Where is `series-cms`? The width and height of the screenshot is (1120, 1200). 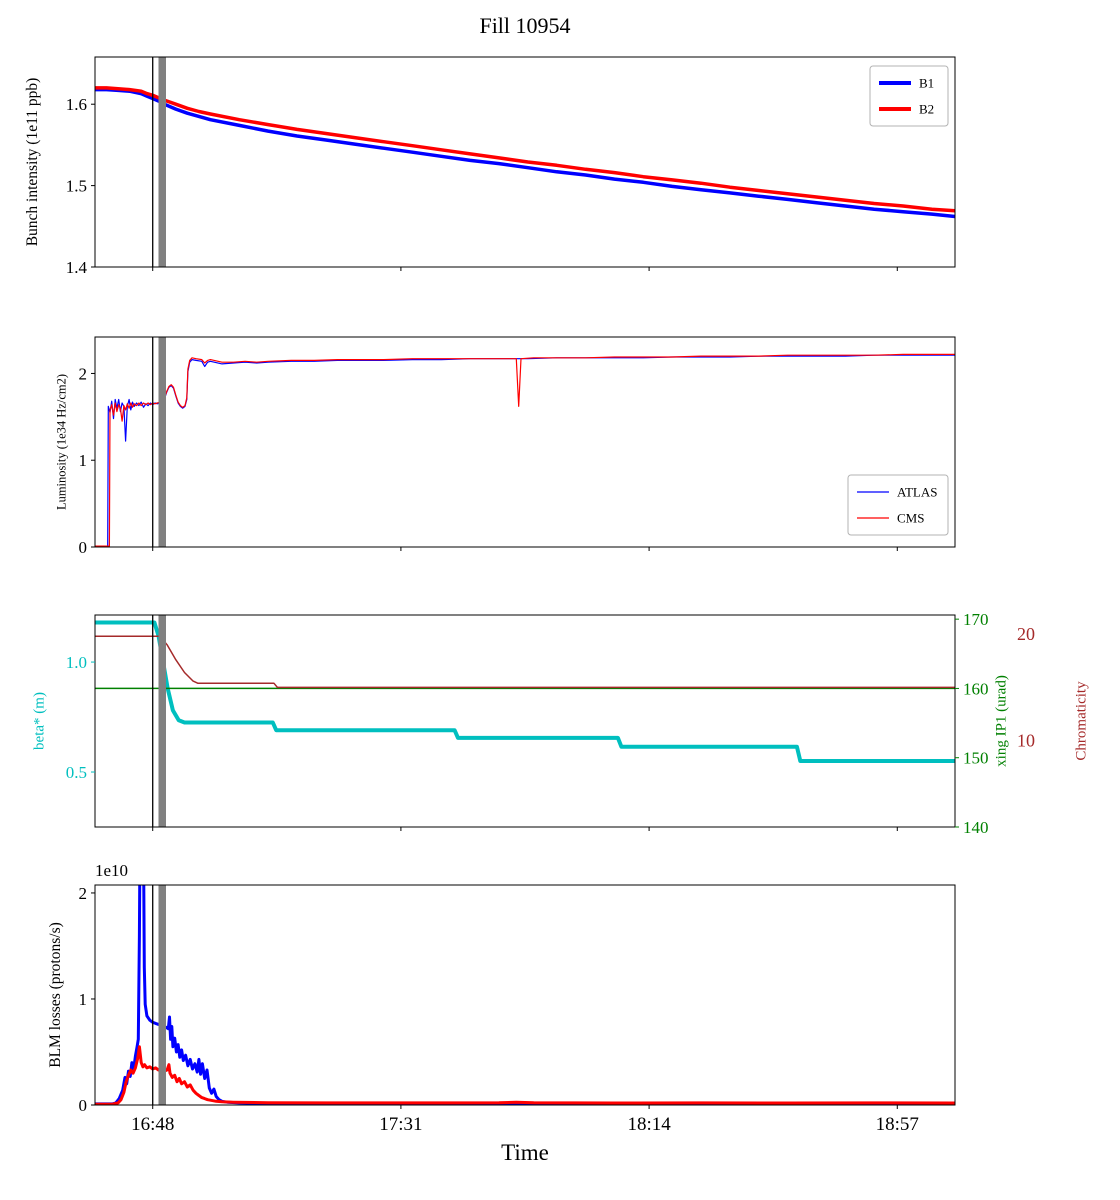
series-cms is located at coordinates (525, 450).